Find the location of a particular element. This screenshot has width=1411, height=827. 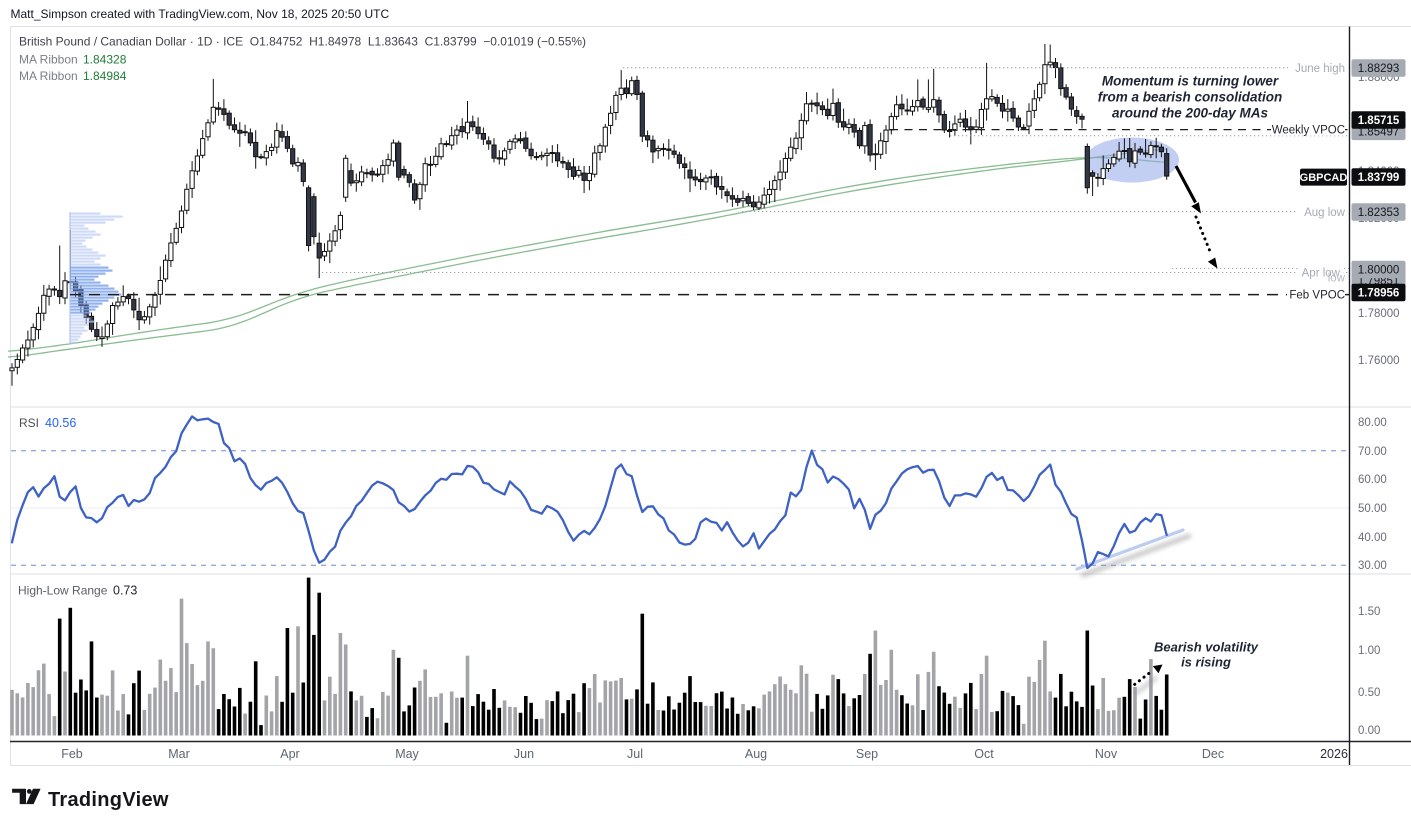

svg-text: May is located at coordinates (407, 754).